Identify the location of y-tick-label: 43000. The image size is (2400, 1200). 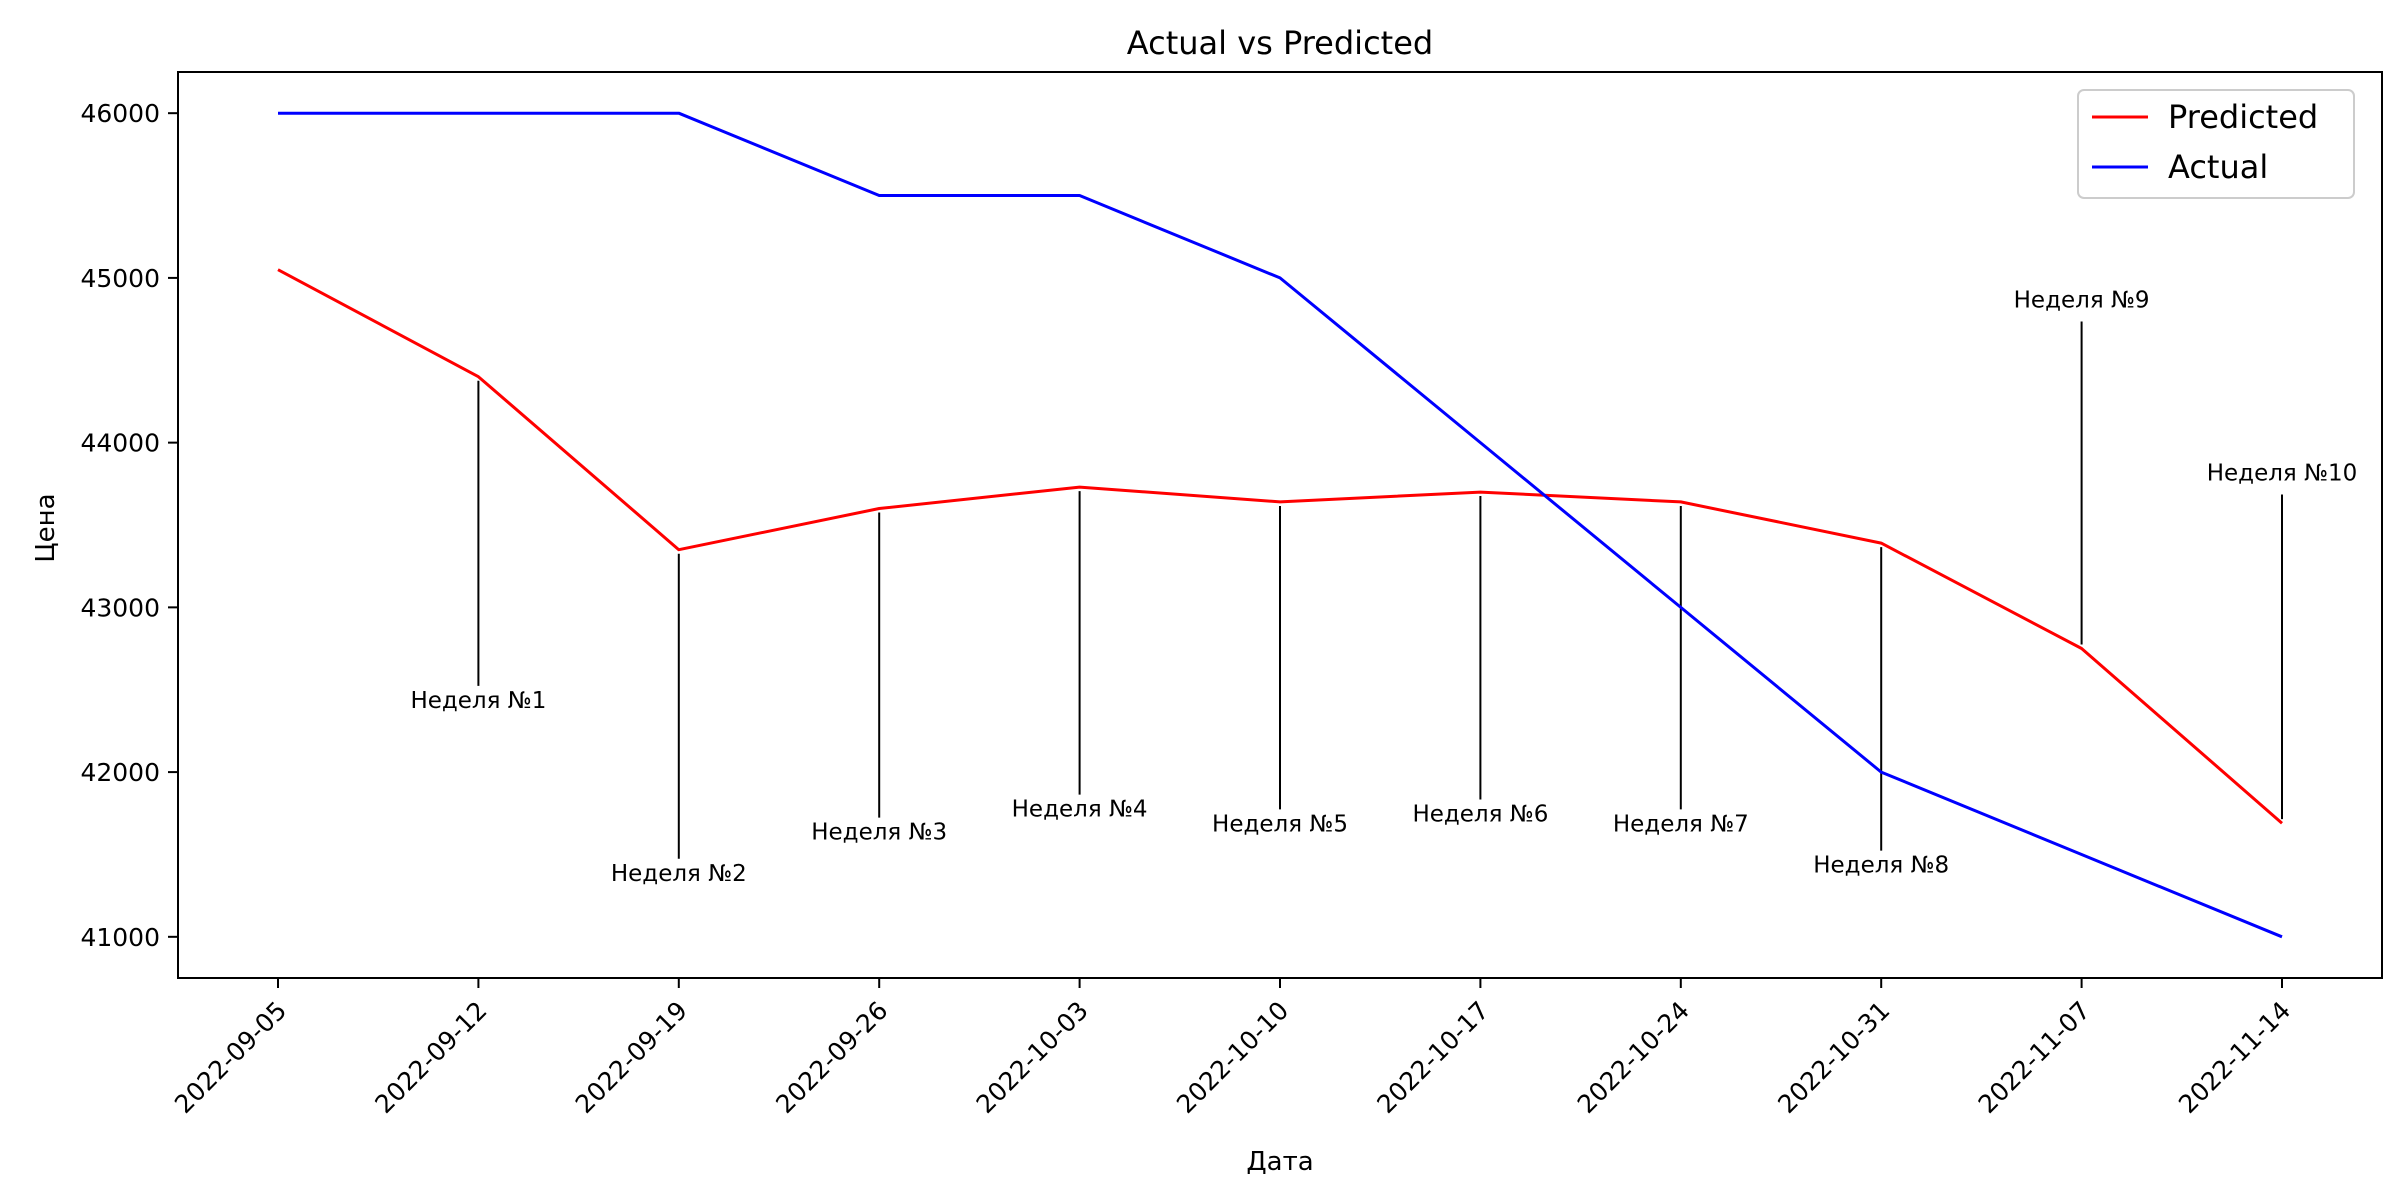
(120, 607).